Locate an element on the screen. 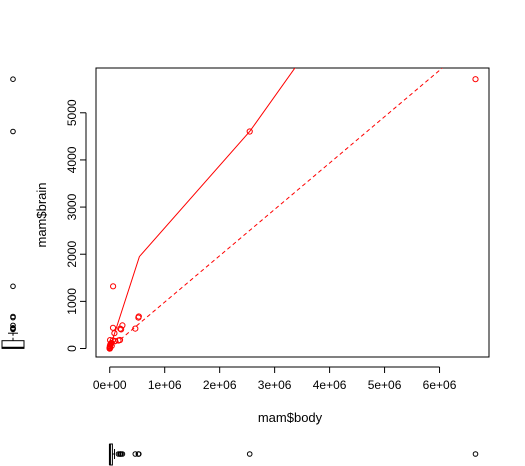 The height and width of the screenshot is (466, 525). x-axis: 0e+00 1e+06 2e+06 3e+06 4e+06 5e+06 6e+06 is located at coordinates (275, 379).